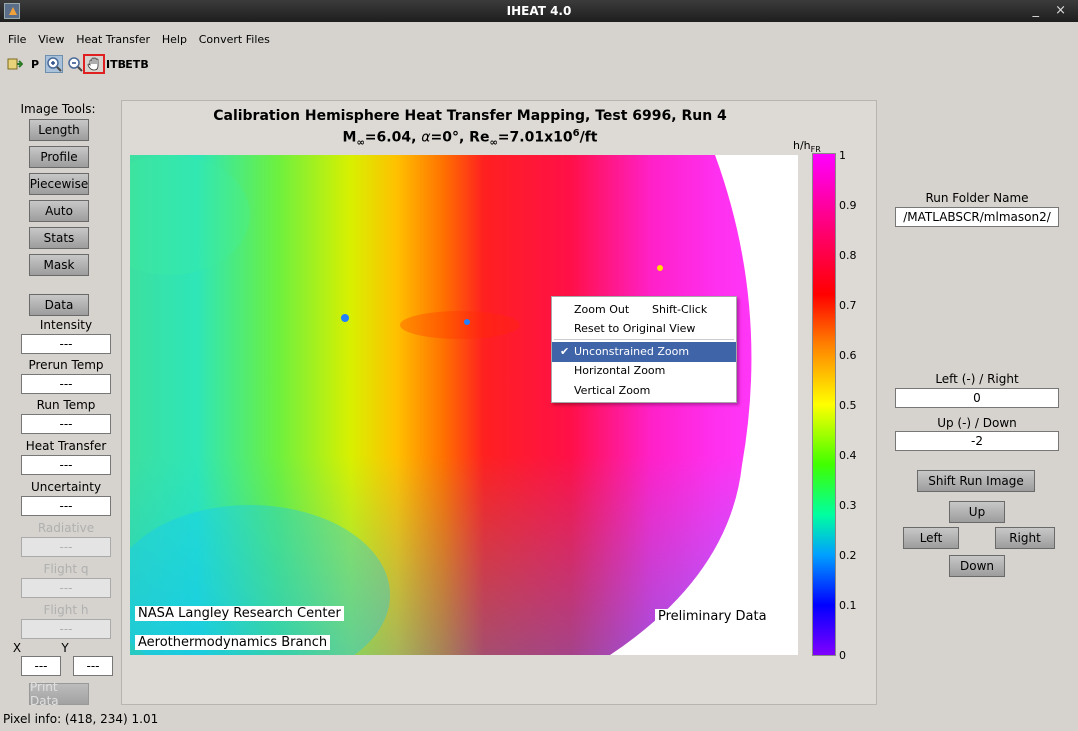 This screenshot has height=731, width=1078. I want to click on tick-label: 0, so click(842, 655).